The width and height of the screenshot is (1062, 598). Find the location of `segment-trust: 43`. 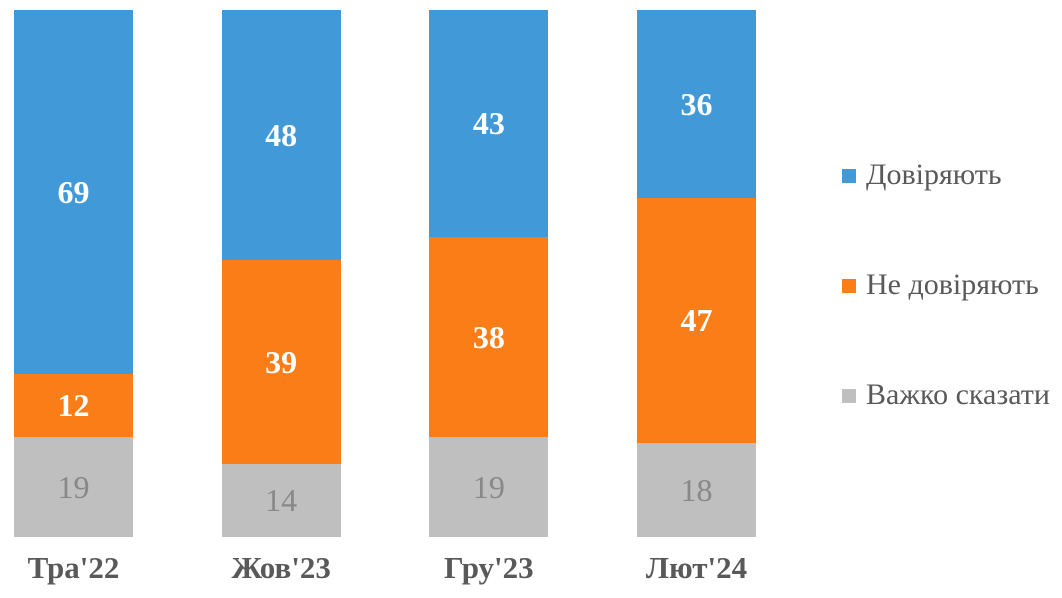

segment-trust: 43 is located at coordinates (489, 123).